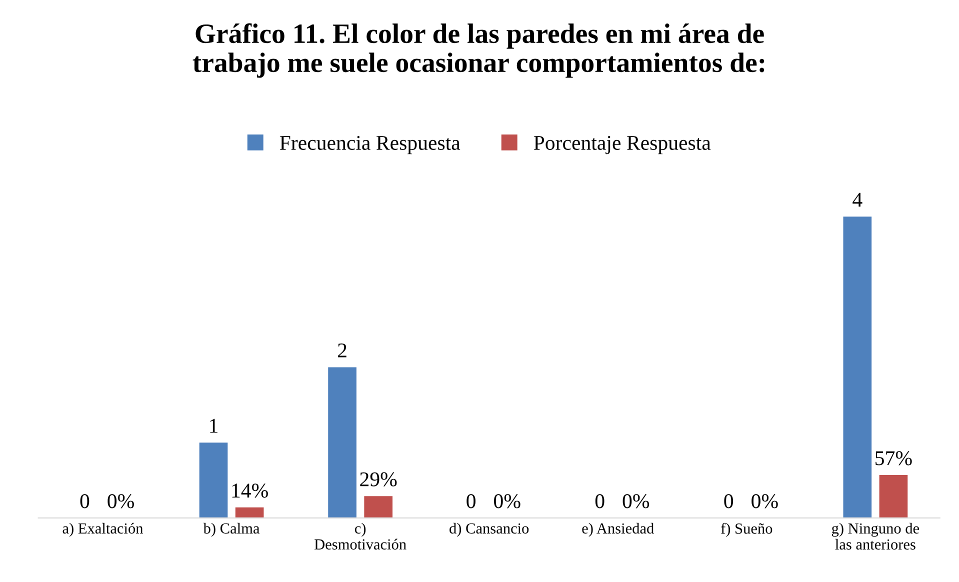  I want to click on x-tick-label: f) Sueño, so click(746, 529).